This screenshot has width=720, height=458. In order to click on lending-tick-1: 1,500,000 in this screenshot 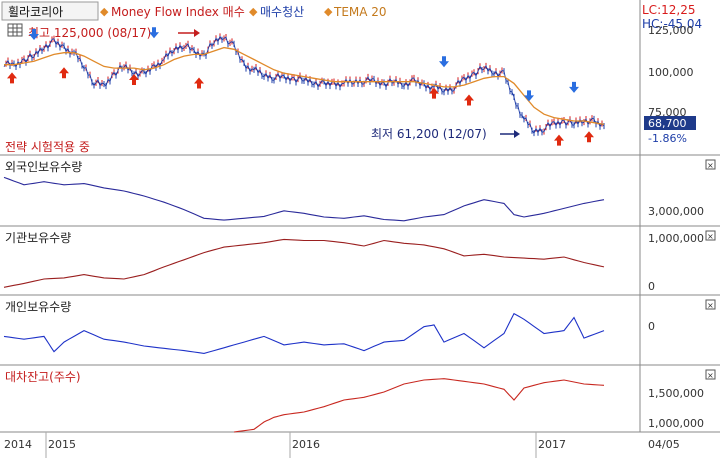, I will do `click(676, 393)`.